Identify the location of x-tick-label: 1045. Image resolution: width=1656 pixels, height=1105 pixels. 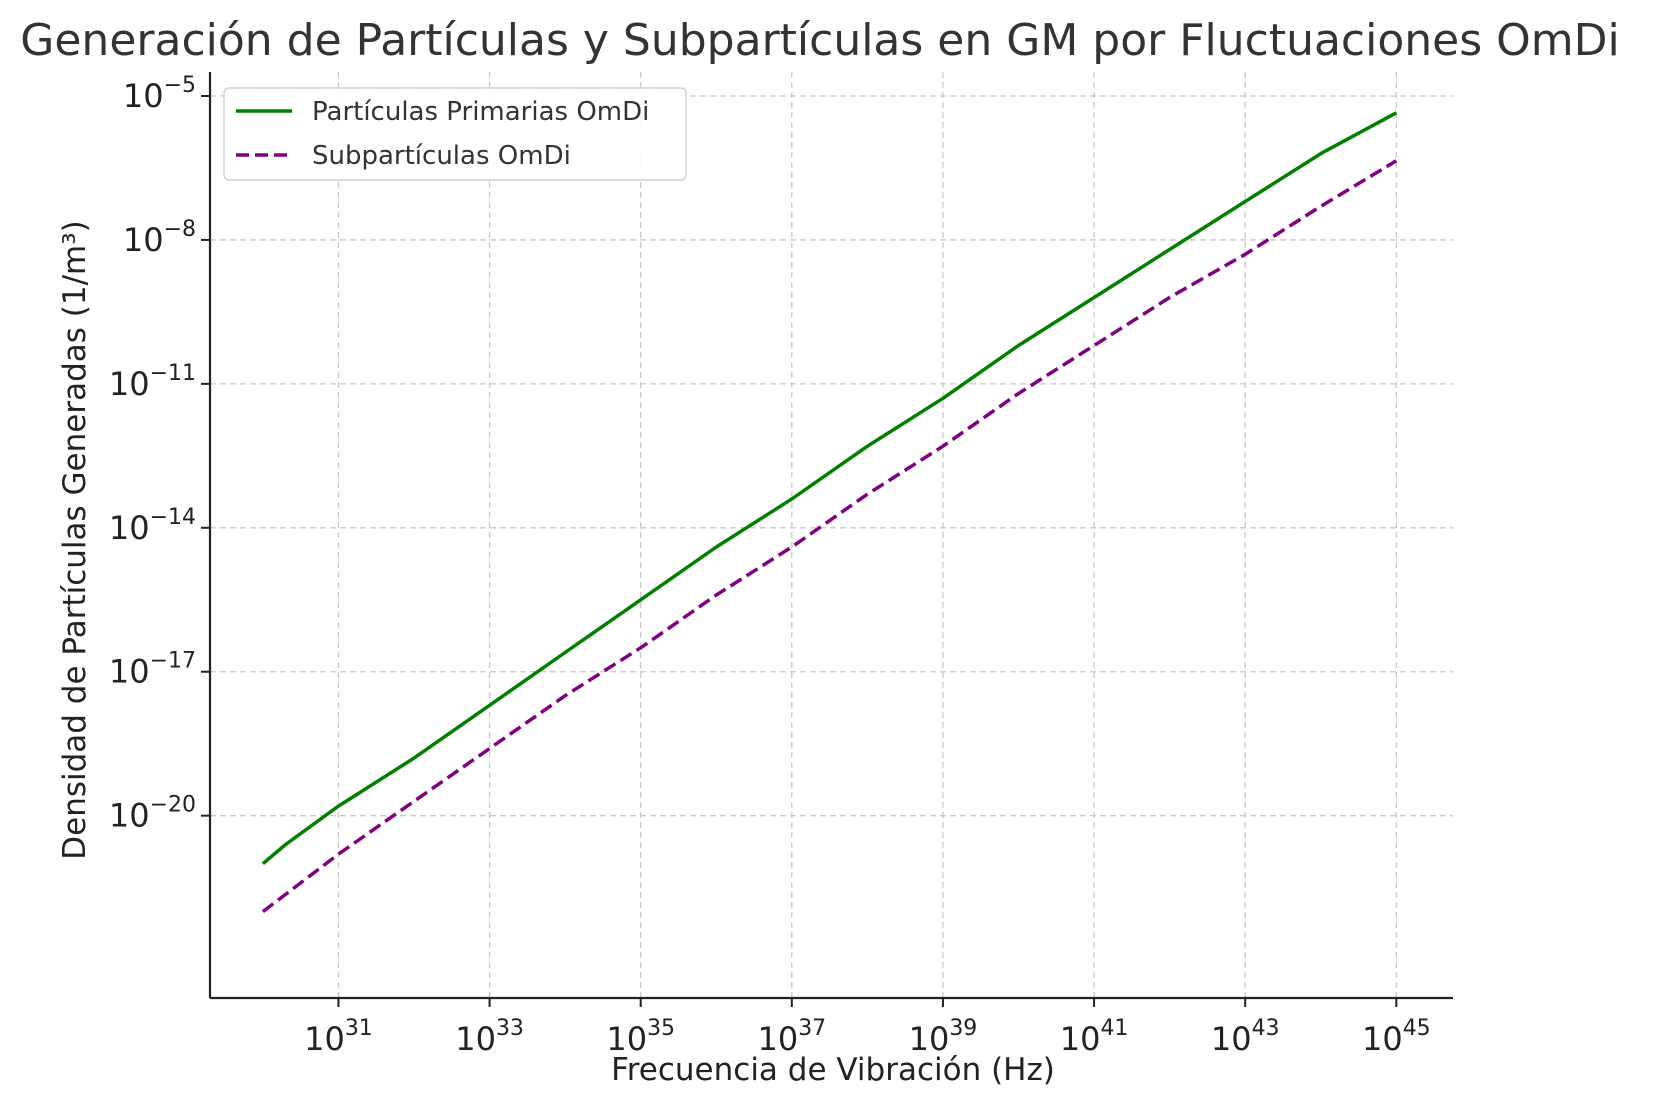
(1396, 1037).